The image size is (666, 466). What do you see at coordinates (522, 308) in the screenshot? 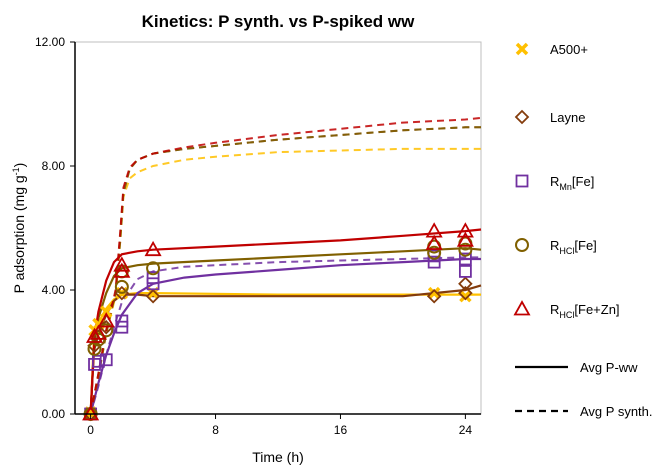
I see `legend-marker-triangle` at bounding box center [522, 308].